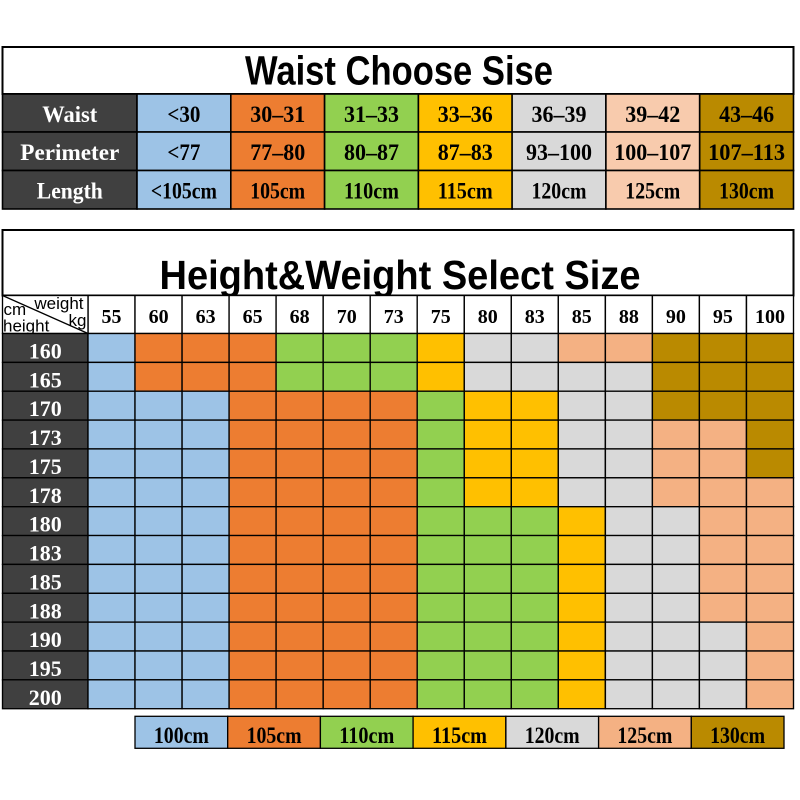  I want to click on svg-text: 100, so click(770, 317).